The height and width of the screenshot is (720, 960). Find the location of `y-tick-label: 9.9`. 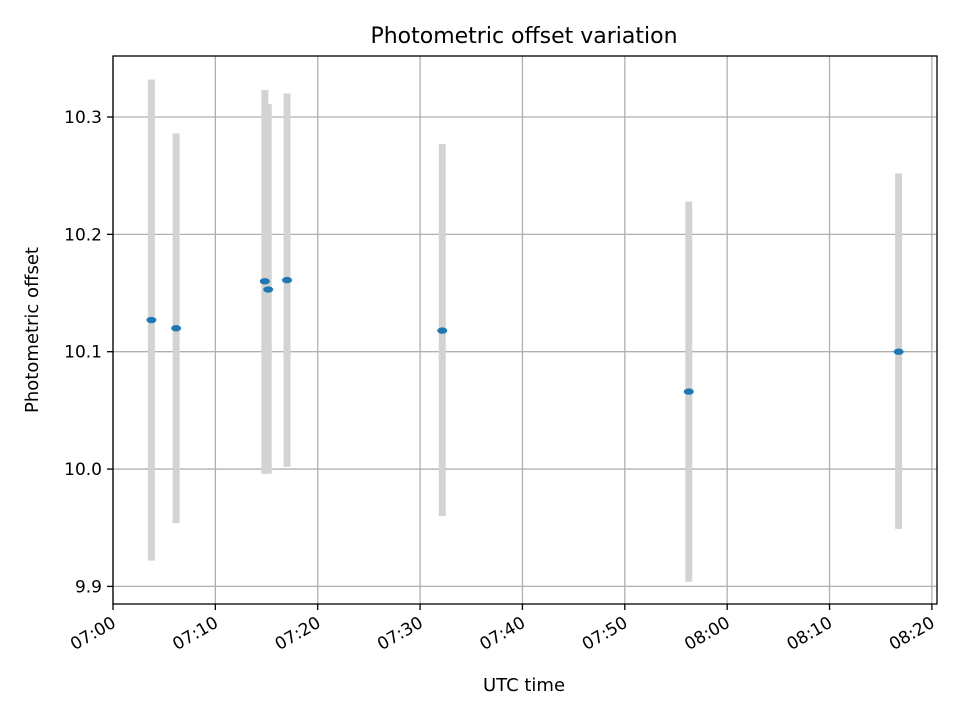

y-tick-label: 9.9 is located at coordinates (88, 587).